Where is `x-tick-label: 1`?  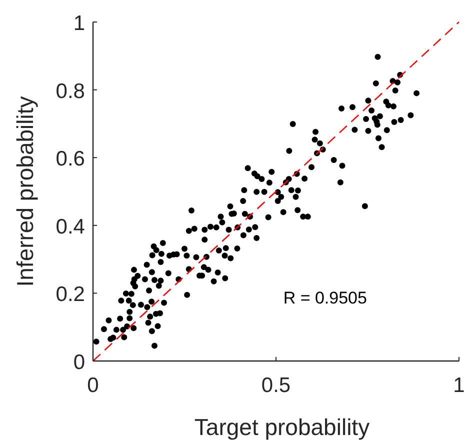 x-tick-label: 1 is located at coordinates (459, 385).